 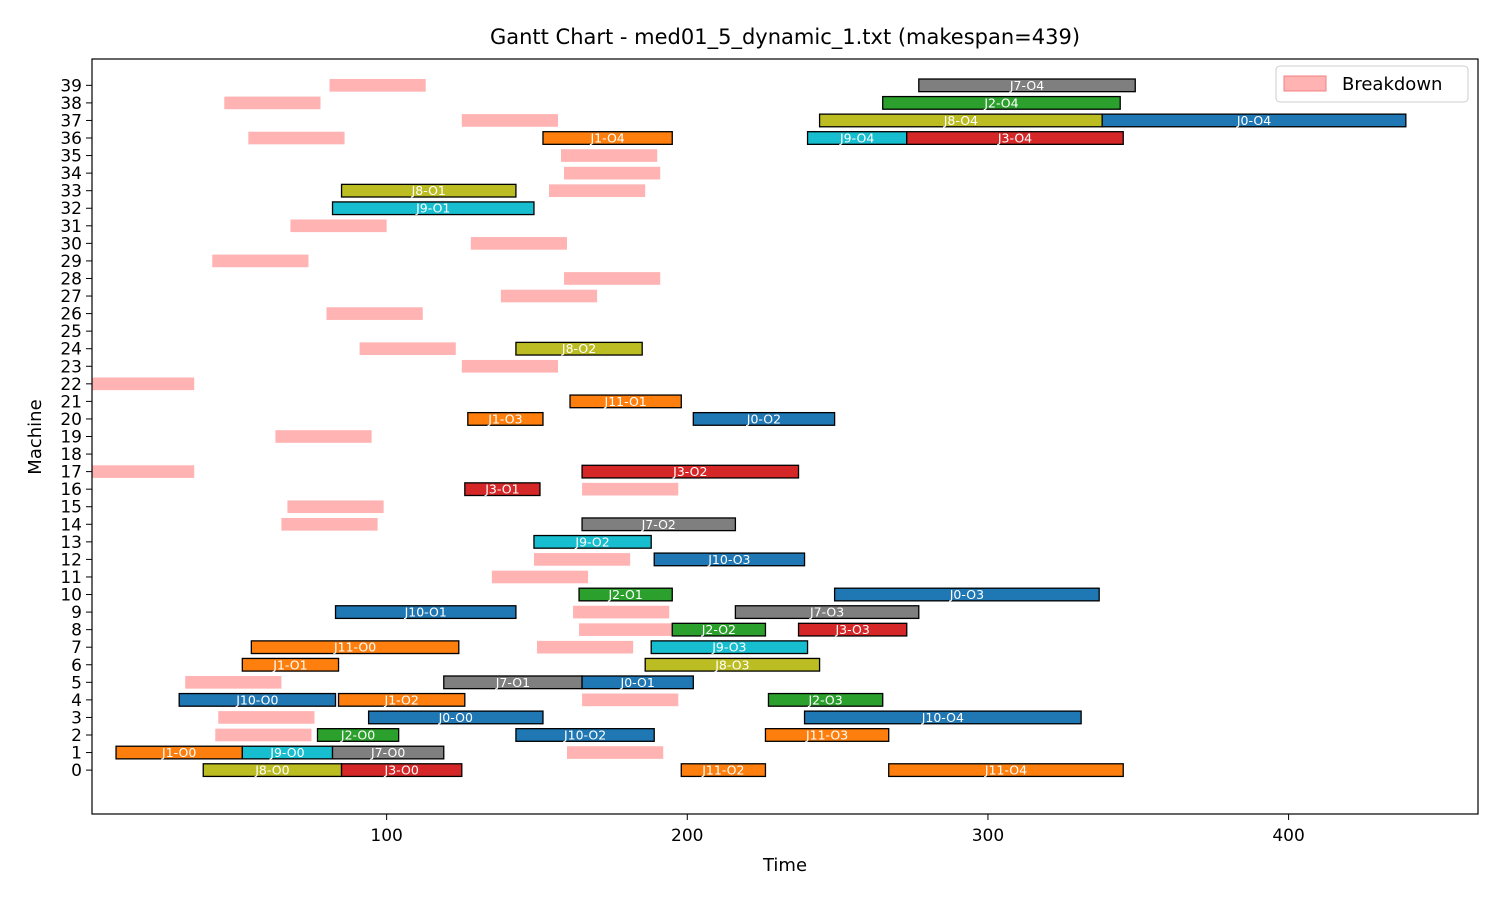 I want to click on op-label-j11-o3: J11-O3, so click(x=826, y=734).